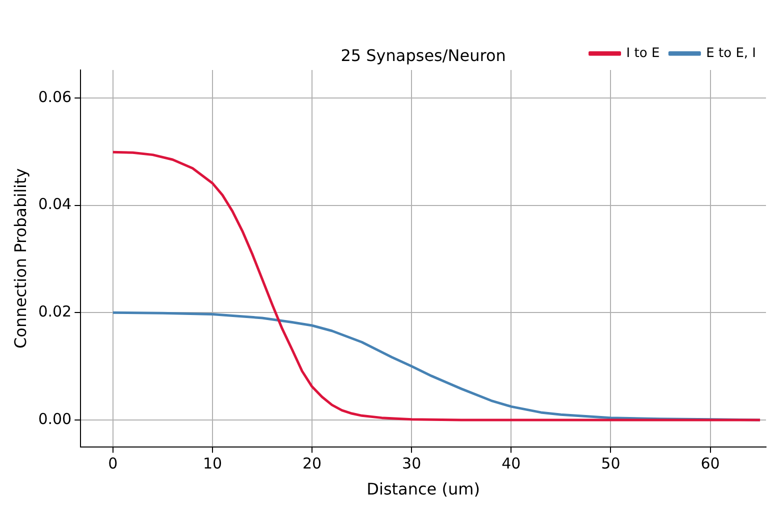 The image size is (768, 508). What do you see at coordinates (610, 463) in the screenshot?
I see `x-tick-label: 50` at bounding box center [610, 463].